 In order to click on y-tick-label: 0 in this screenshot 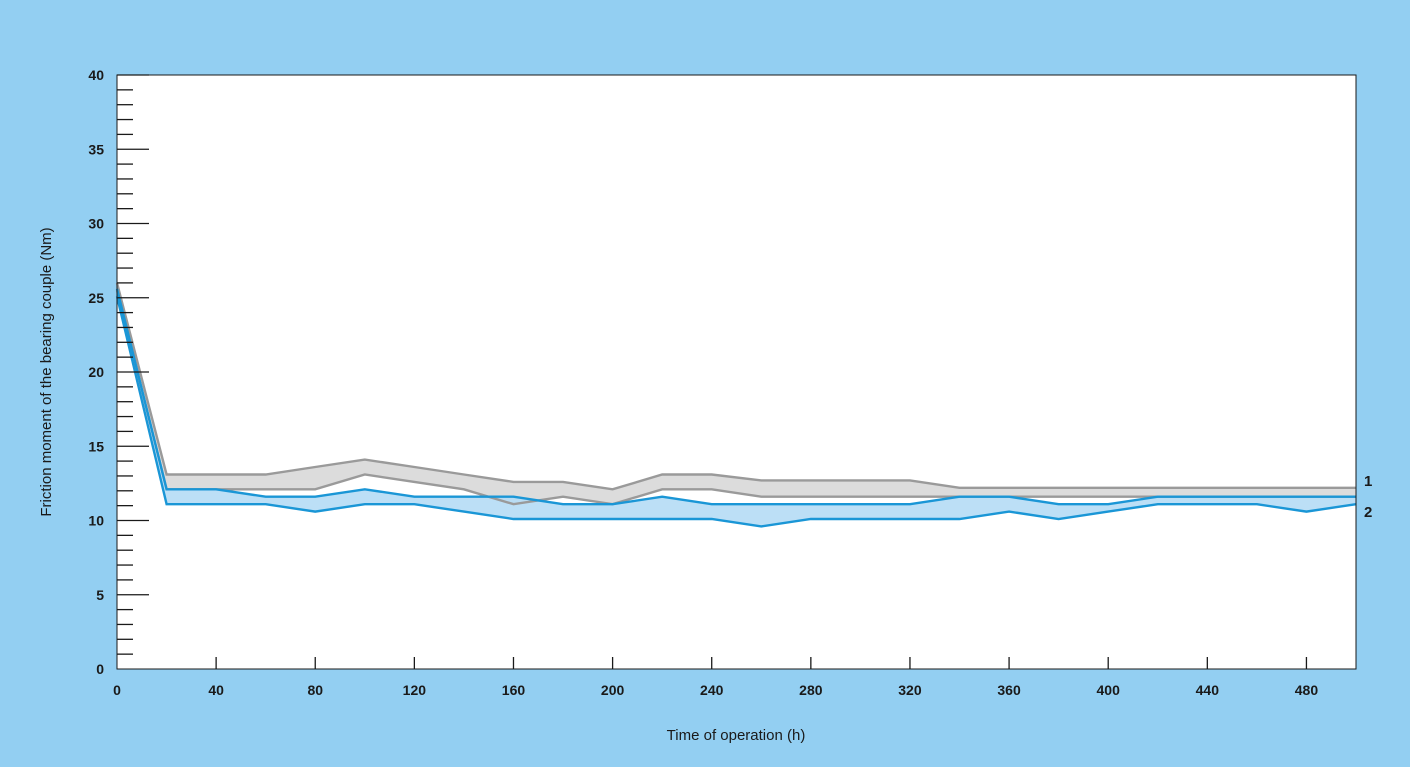, I will do `click(100, 669)`.